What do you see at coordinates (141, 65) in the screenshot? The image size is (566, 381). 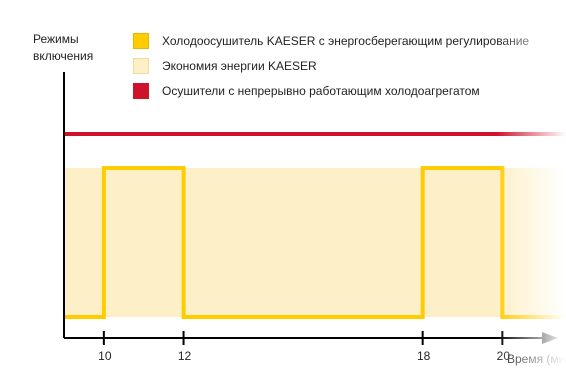 I see `legend-swatch-energy-savings` at bounding box center [141, 65].